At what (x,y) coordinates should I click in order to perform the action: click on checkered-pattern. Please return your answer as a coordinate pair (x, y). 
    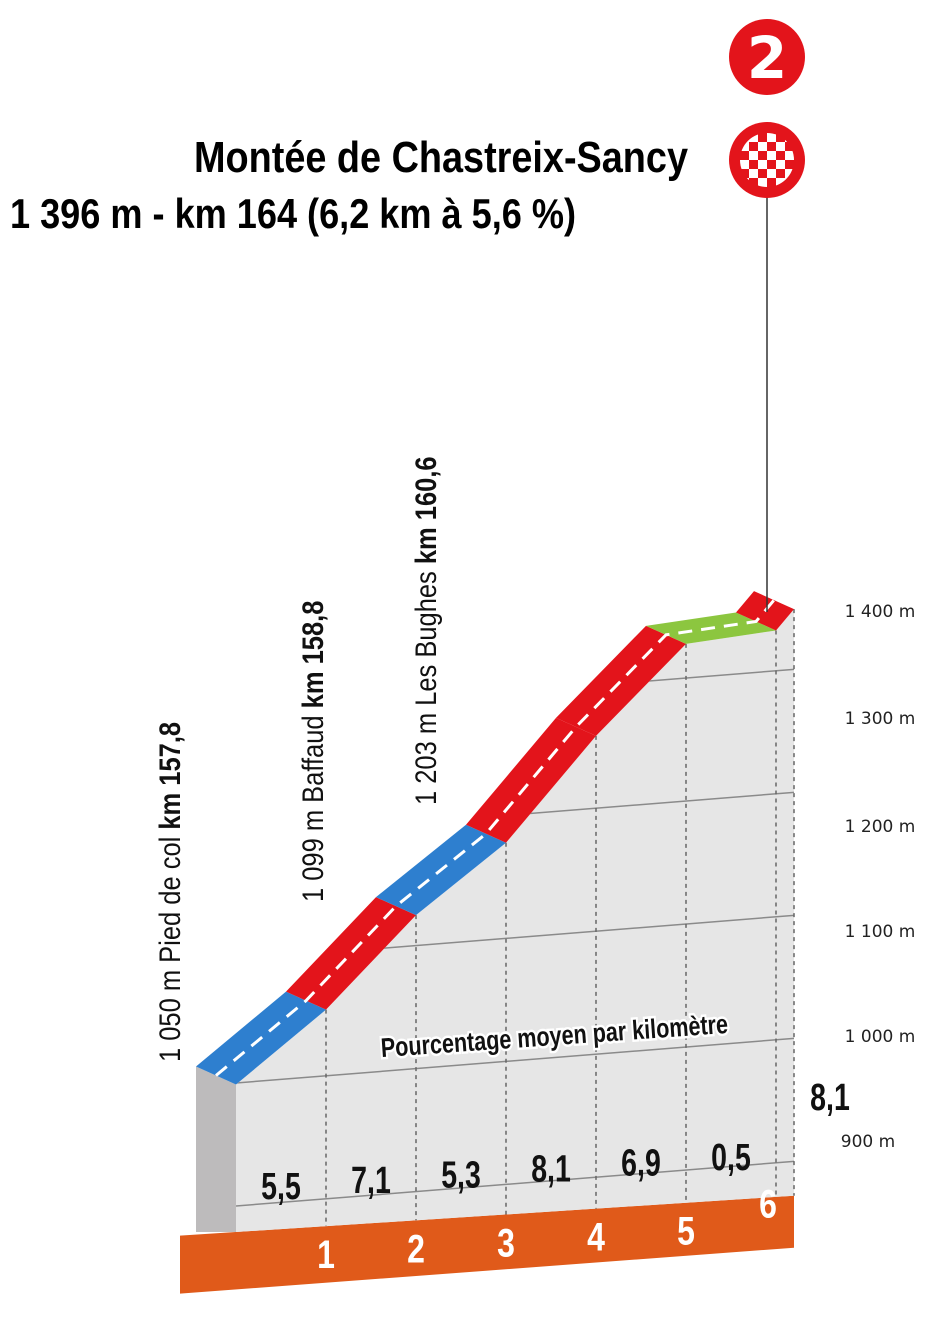
    Looking at the image, I should click on (767, 160).